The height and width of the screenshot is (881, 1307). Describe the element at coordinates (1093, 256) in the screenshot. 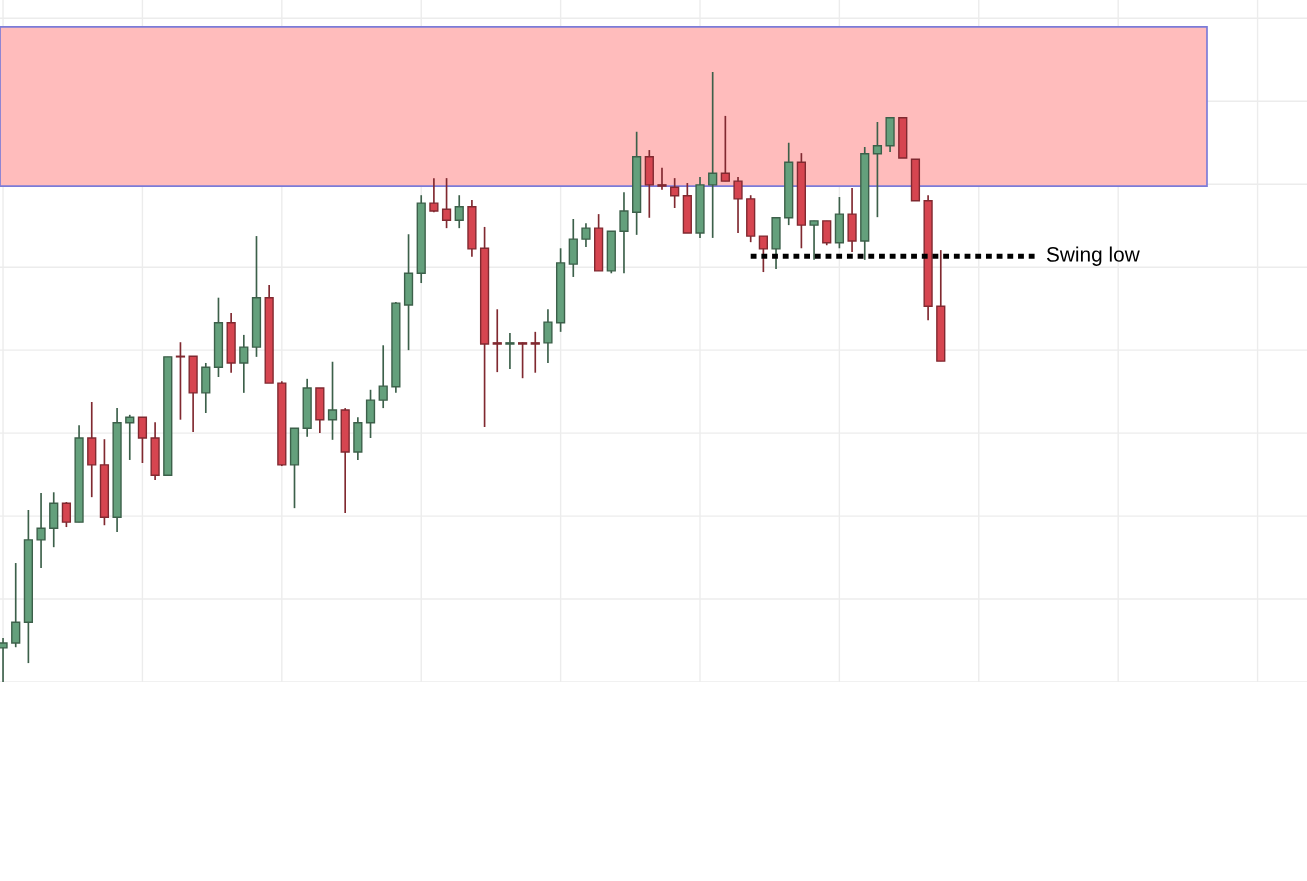

I see `ref-line-label: Swing low` at that location.